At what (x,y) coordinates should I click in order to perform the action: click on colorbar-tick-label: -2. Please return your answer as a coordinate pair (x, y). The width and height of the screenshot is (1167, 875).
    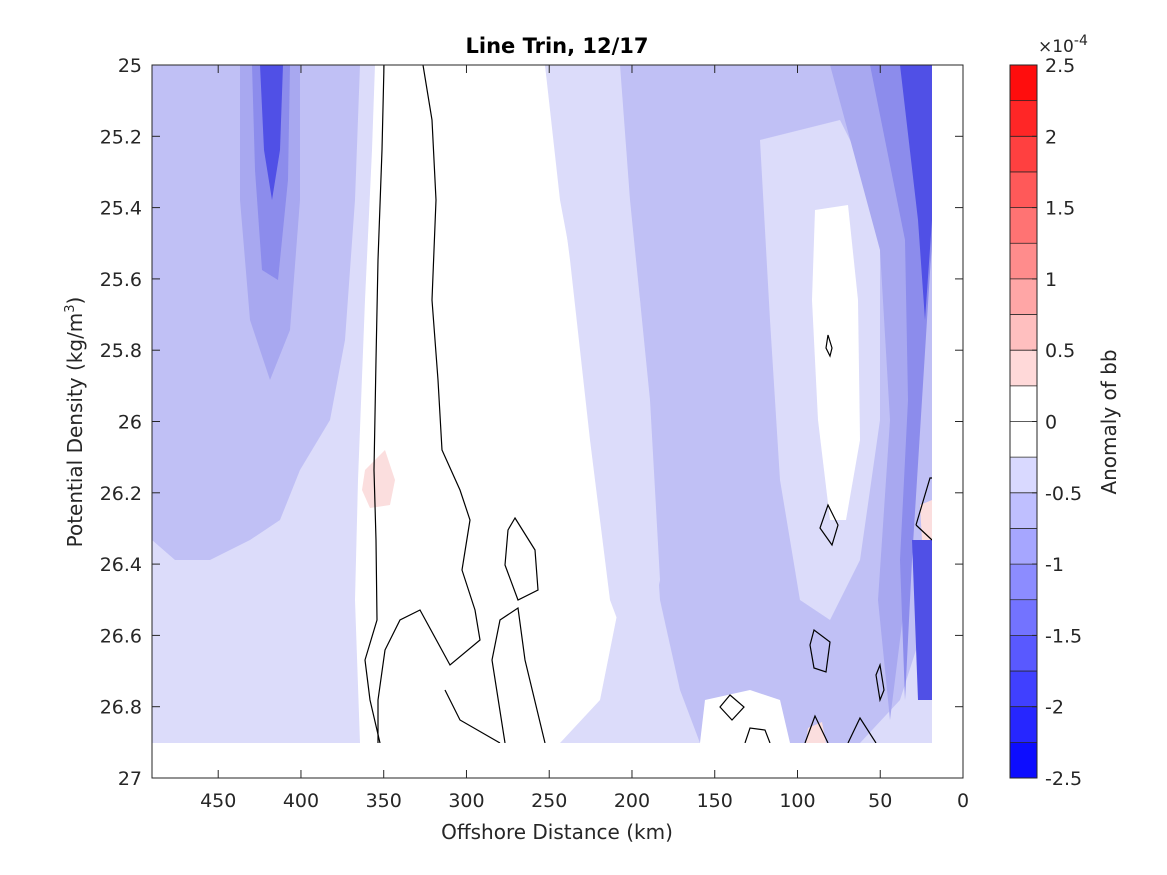
    Looking at the image, I should click on (1054, 708).